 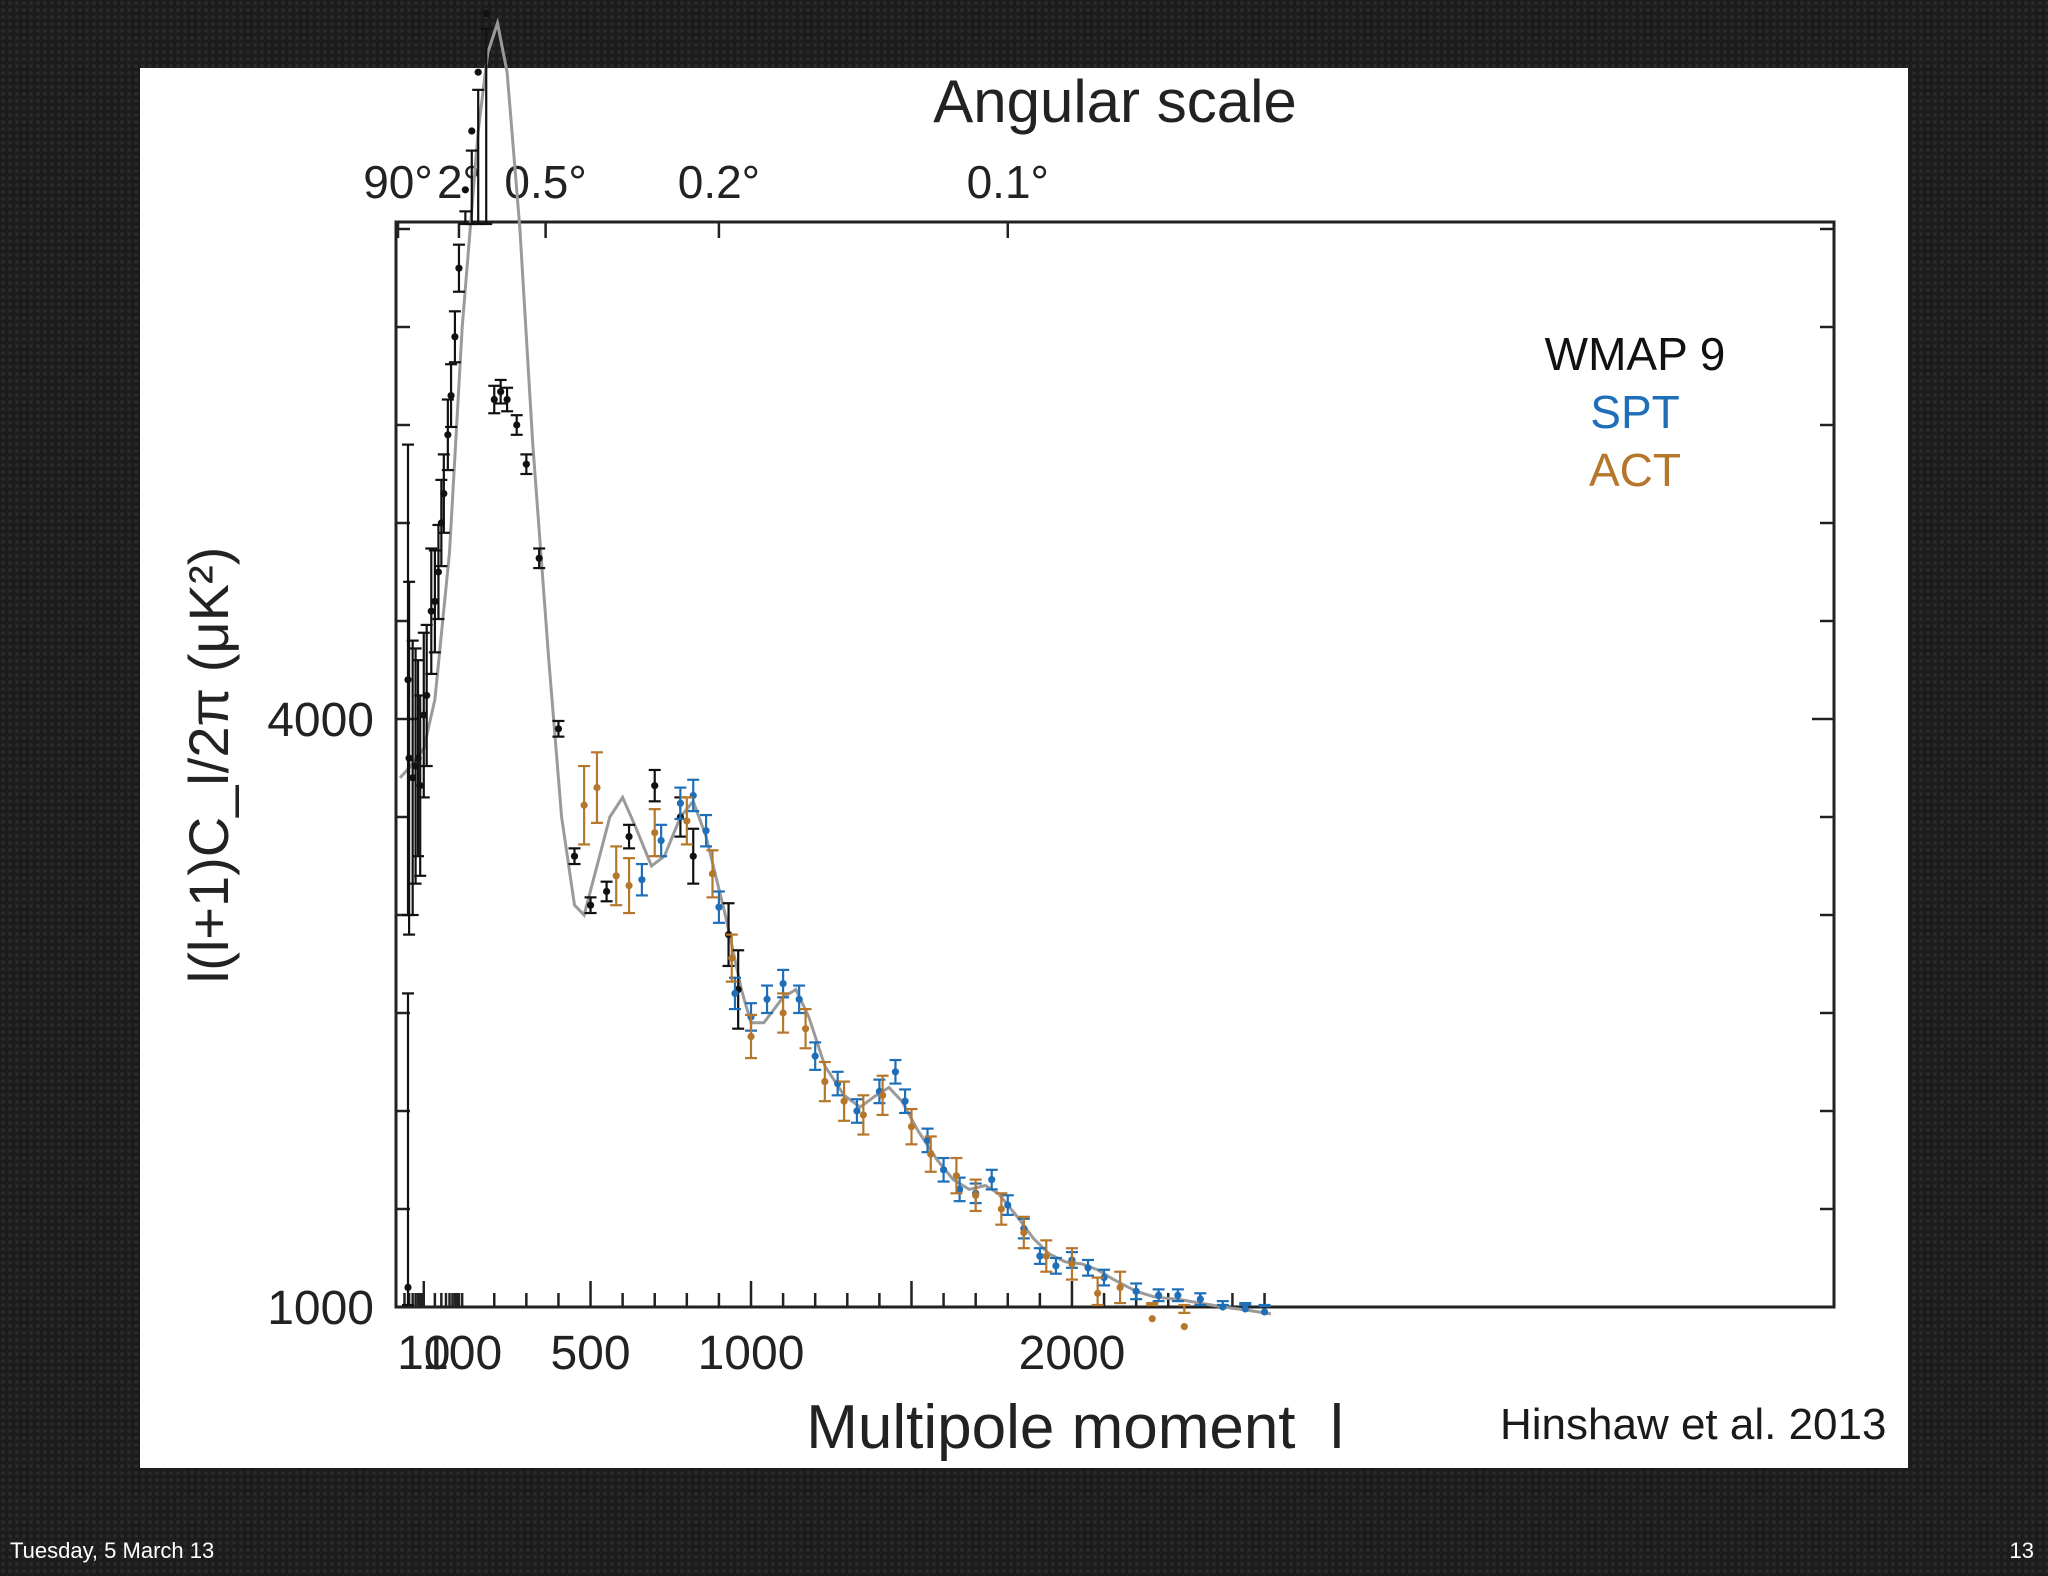 What do you see at coordinates (719, 182) in the screenshot?
I see `top-tick-label: 0.2°` at bounding box center [719, 182].